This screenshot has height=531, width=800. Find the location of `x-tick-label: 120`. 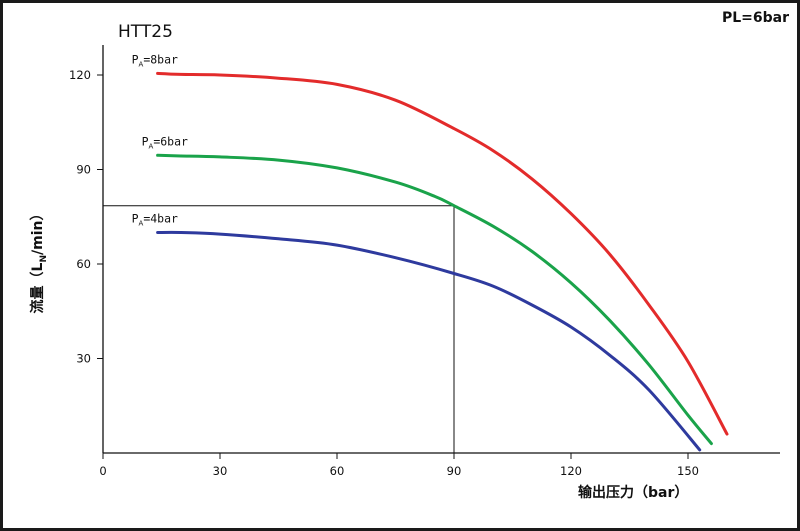

x-tick-label: 120 is located at coordinates (571, 471).